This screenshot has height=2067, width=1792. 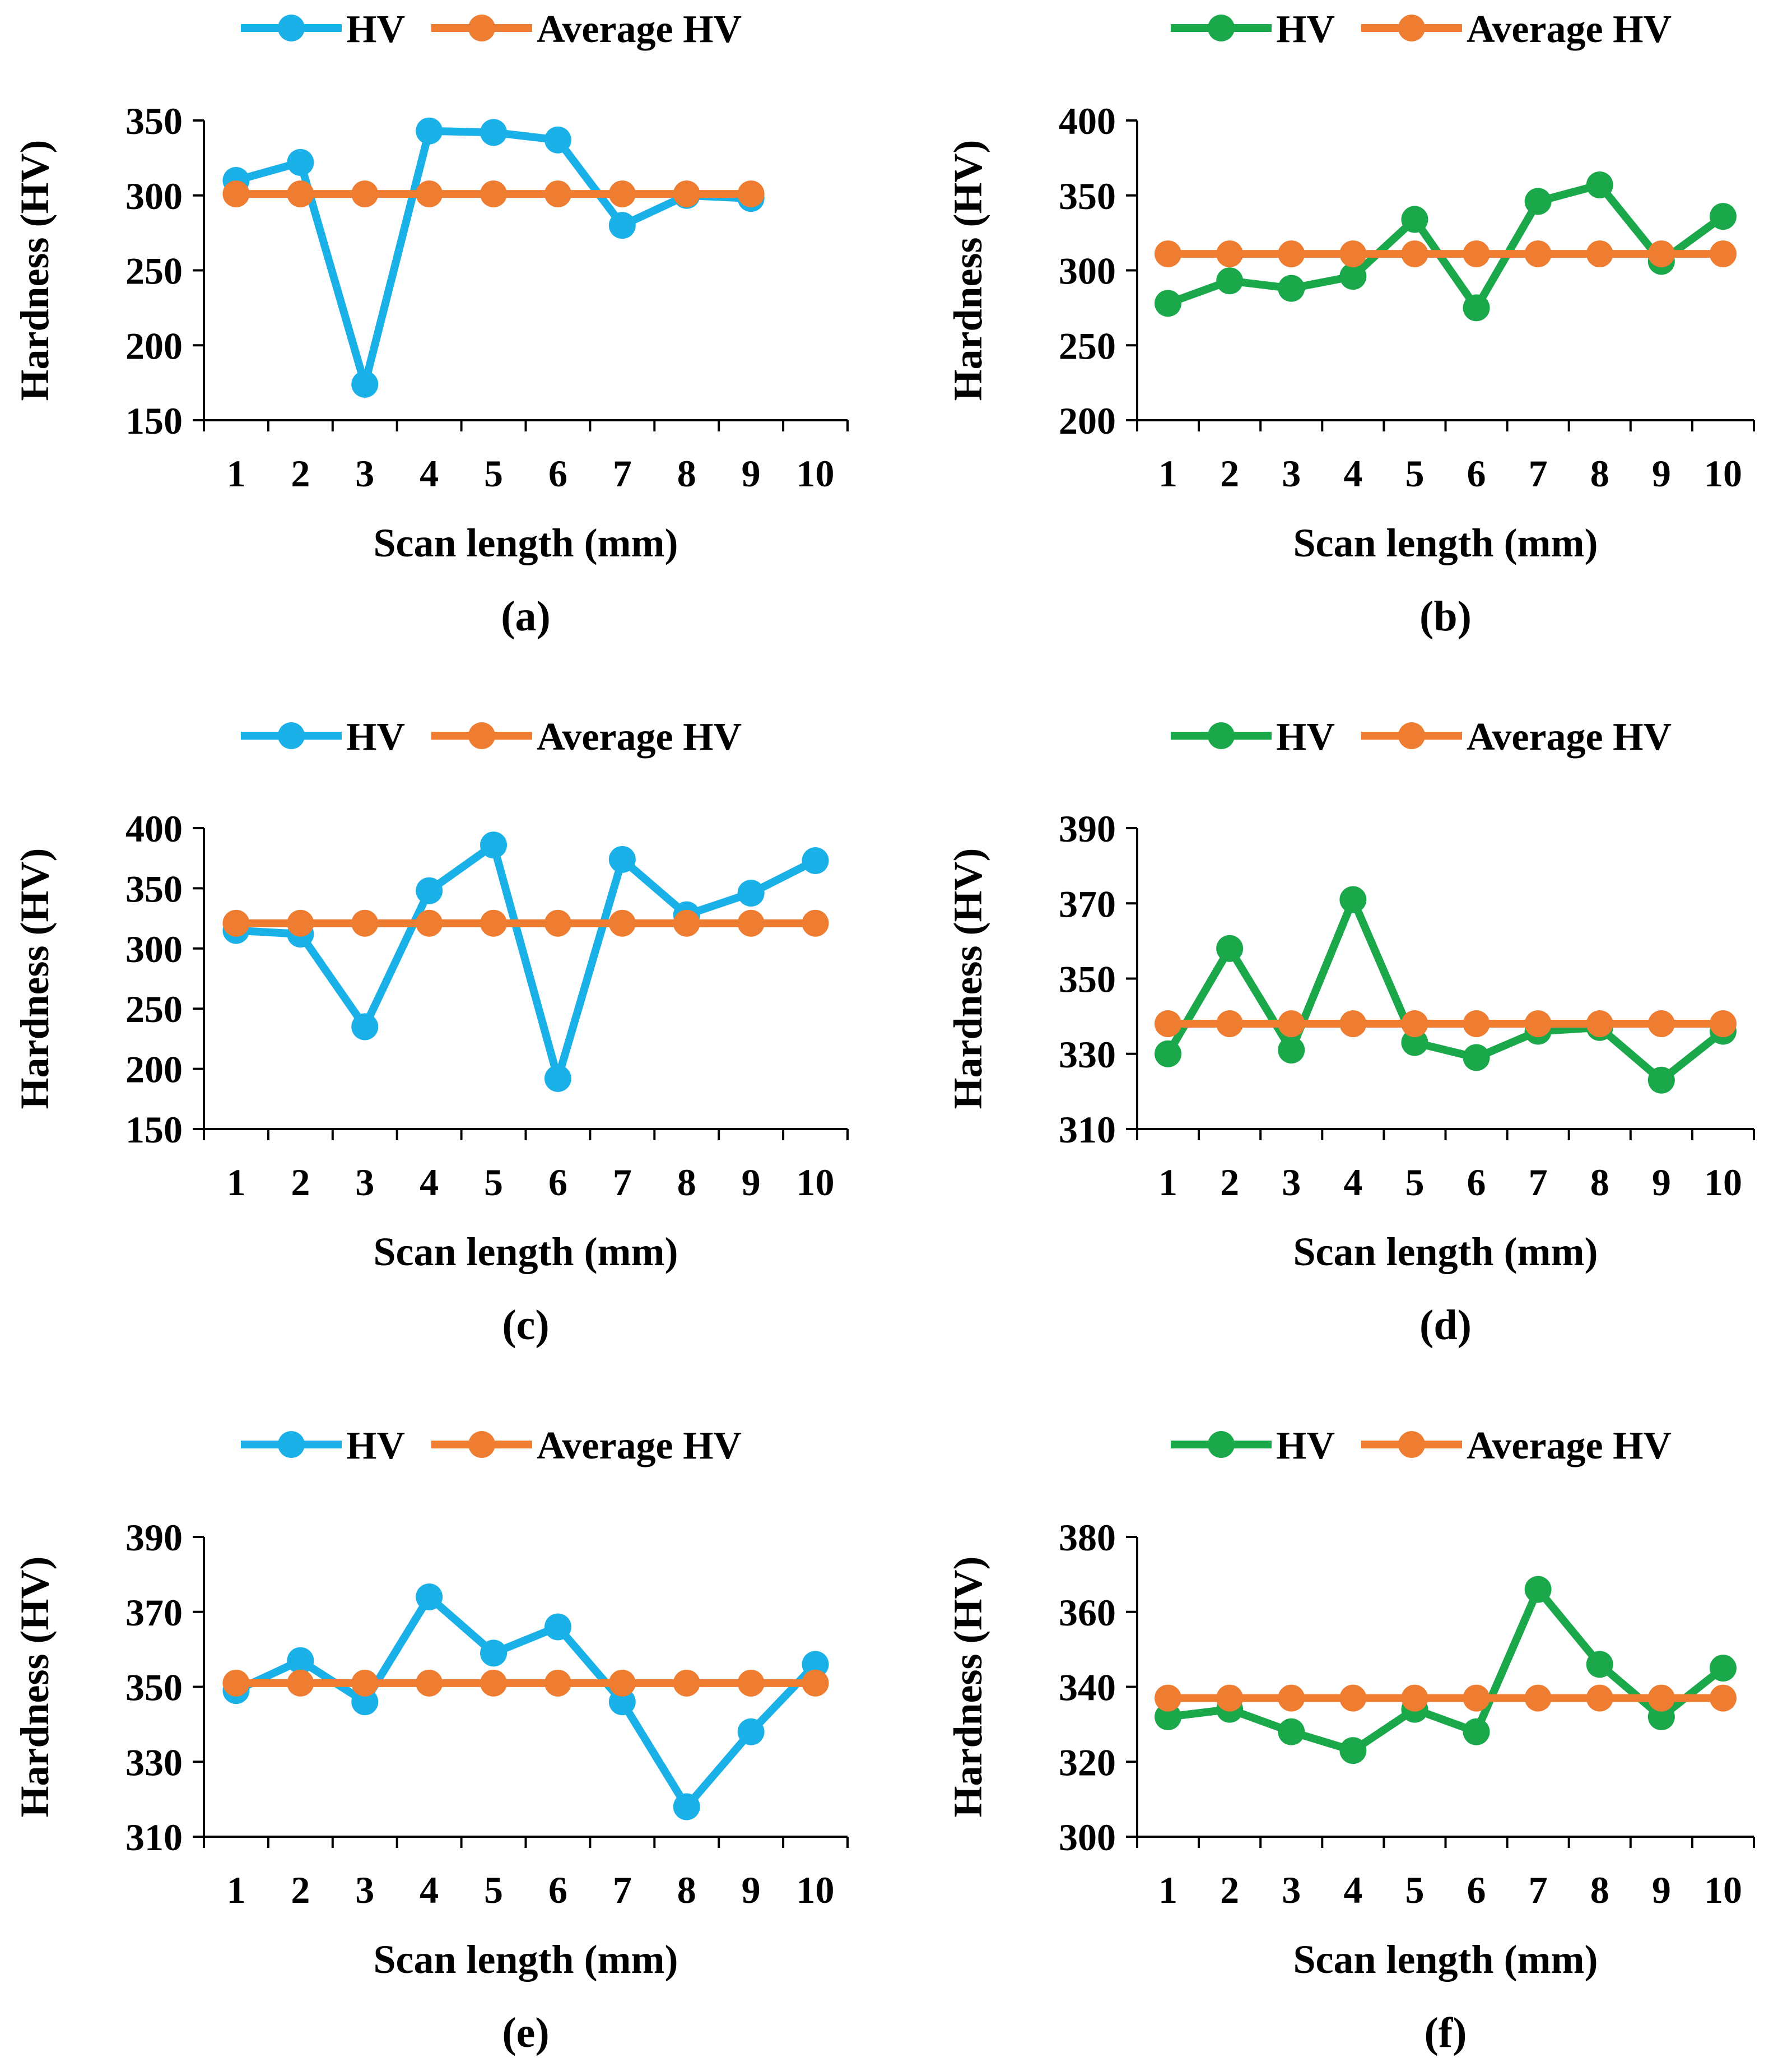 What do you see at coordinates (686, 1182) in the screenshot?
I see `x-tick-label: 8` at bounding box center [686, 1182].